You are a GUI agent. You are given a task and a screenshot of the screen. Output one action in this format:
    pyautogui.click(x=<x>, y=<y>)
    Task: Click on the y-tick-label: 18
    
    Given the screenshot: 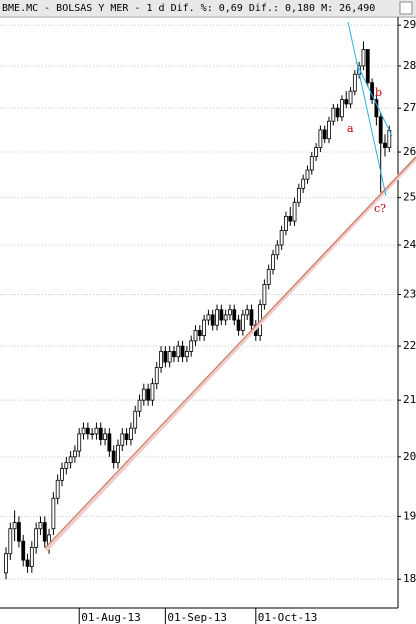 What is the action you would take?
    pyautogui.click(x=409, y=578)
    